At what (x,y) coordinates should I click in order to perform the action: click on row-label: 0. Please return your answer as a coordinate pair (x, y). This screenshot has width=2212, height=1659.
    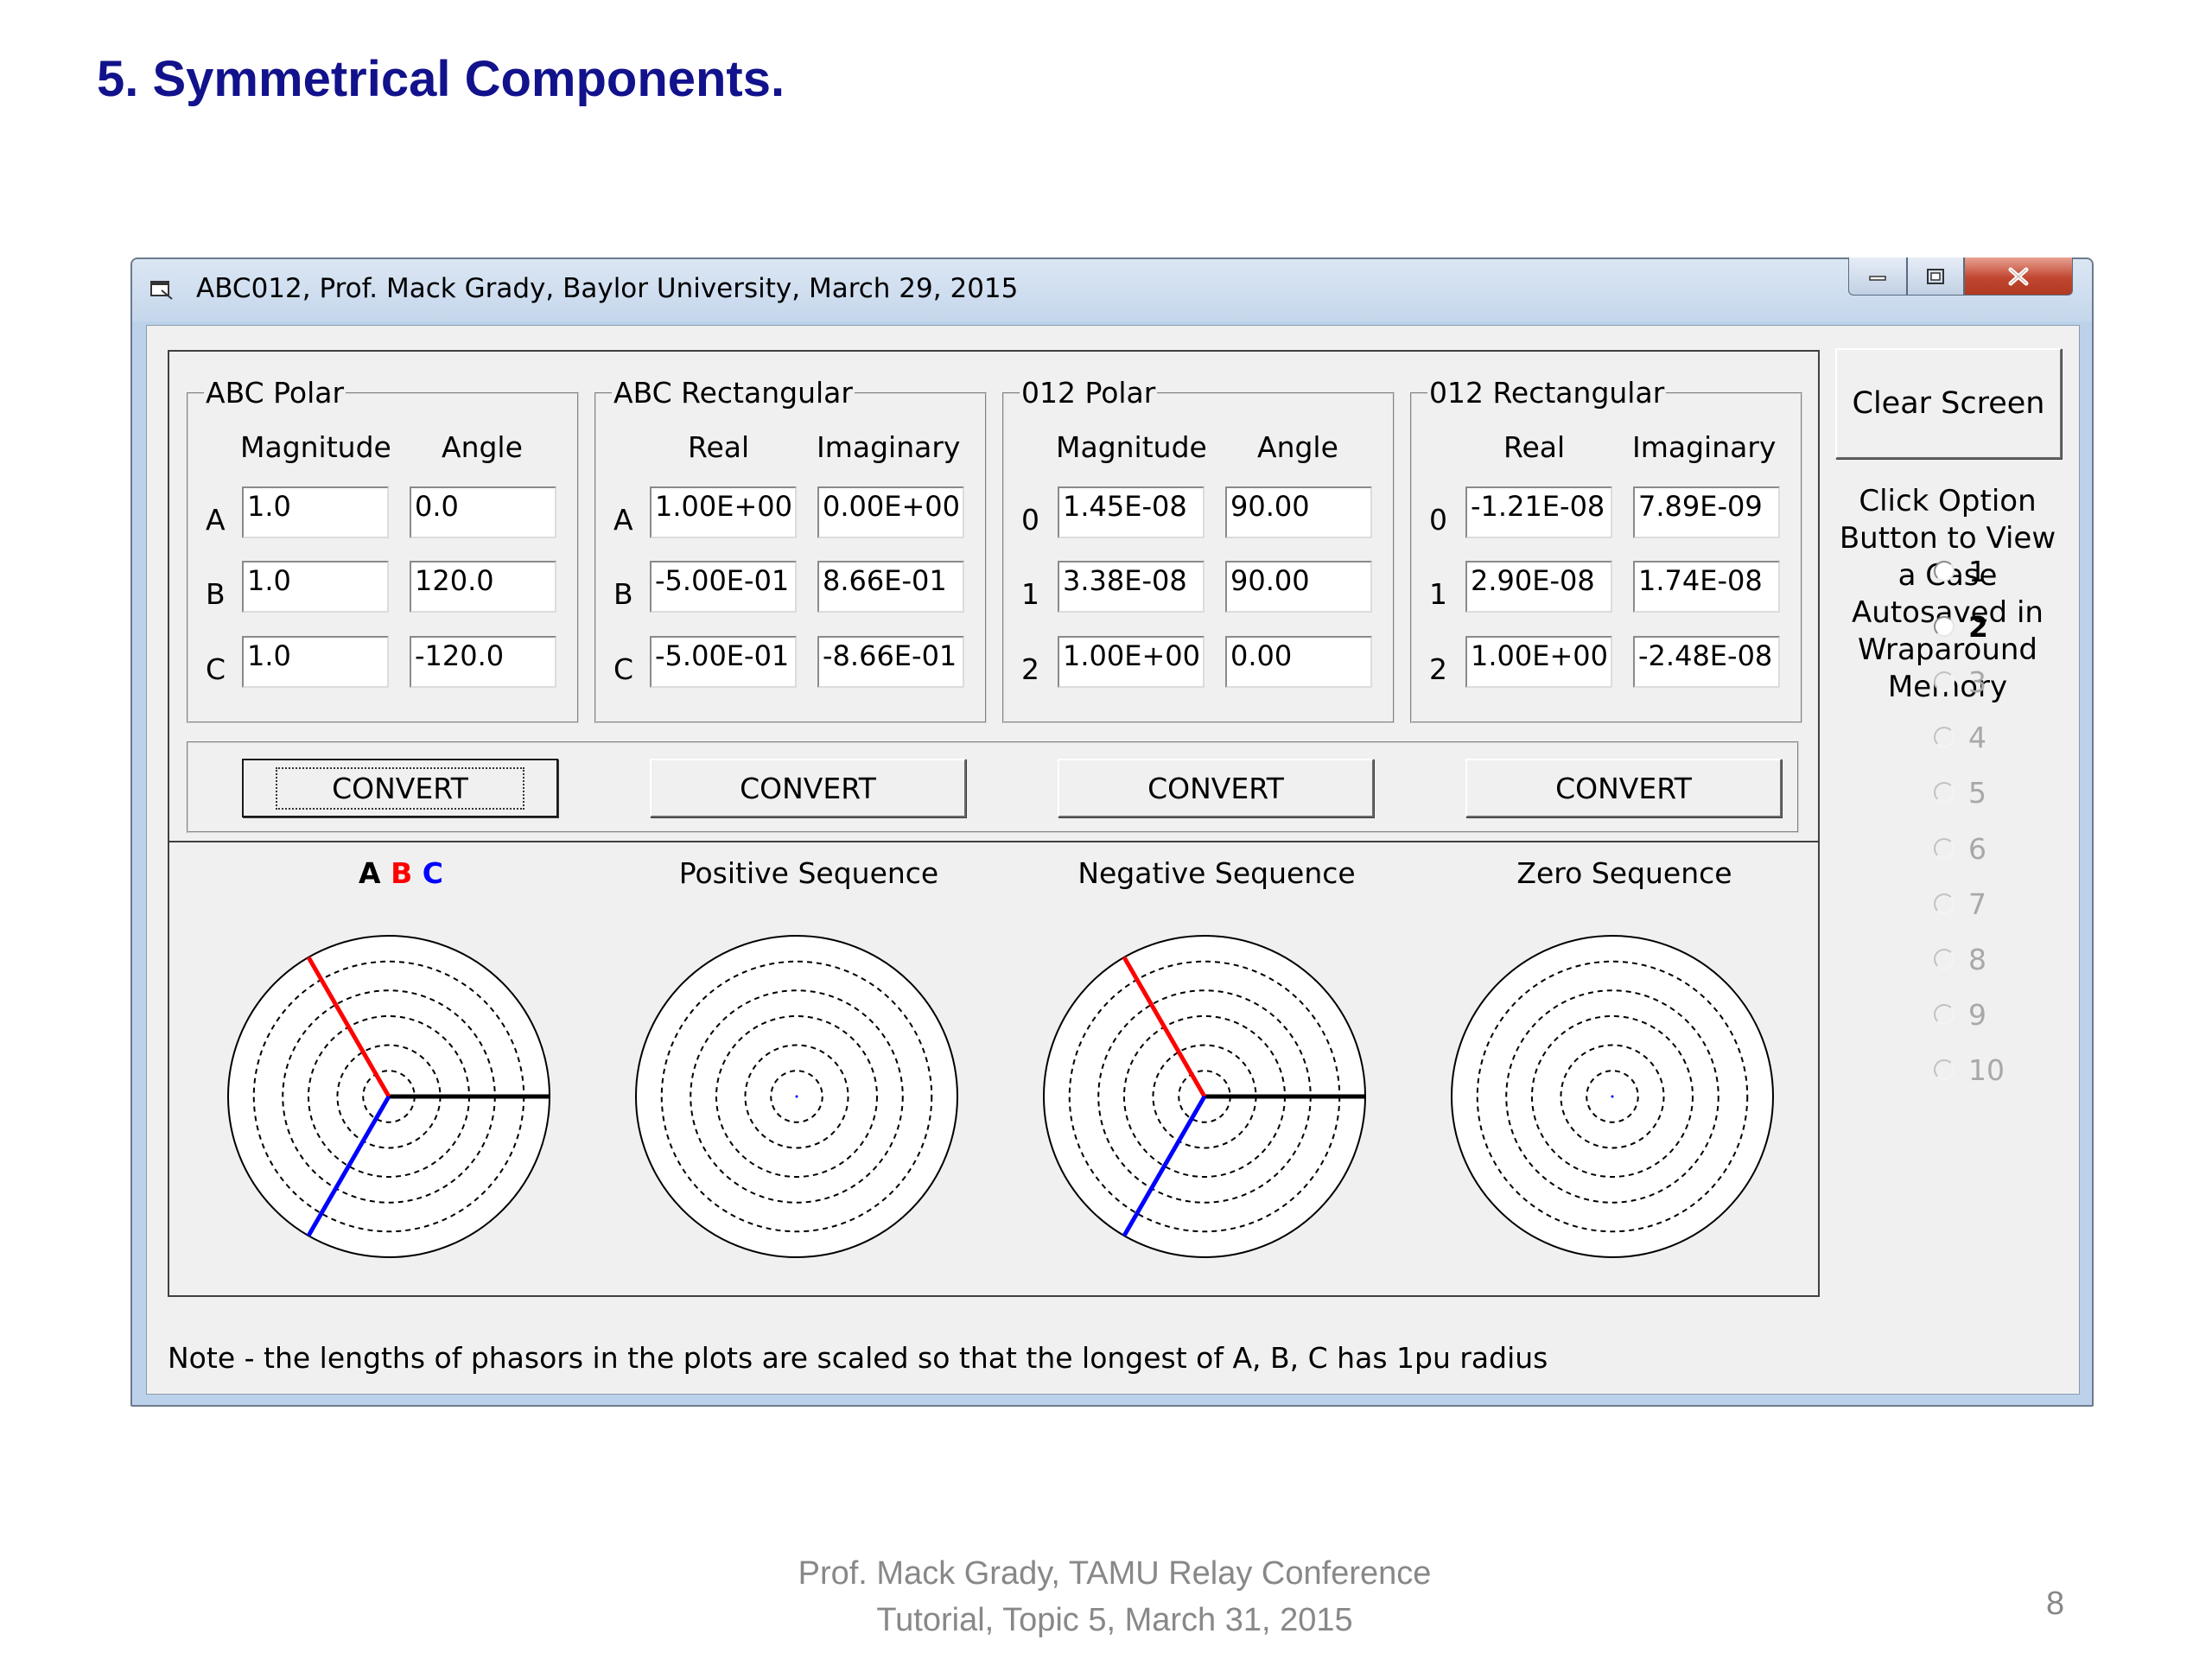
    Looking at the image, I should click on (1030, 520).